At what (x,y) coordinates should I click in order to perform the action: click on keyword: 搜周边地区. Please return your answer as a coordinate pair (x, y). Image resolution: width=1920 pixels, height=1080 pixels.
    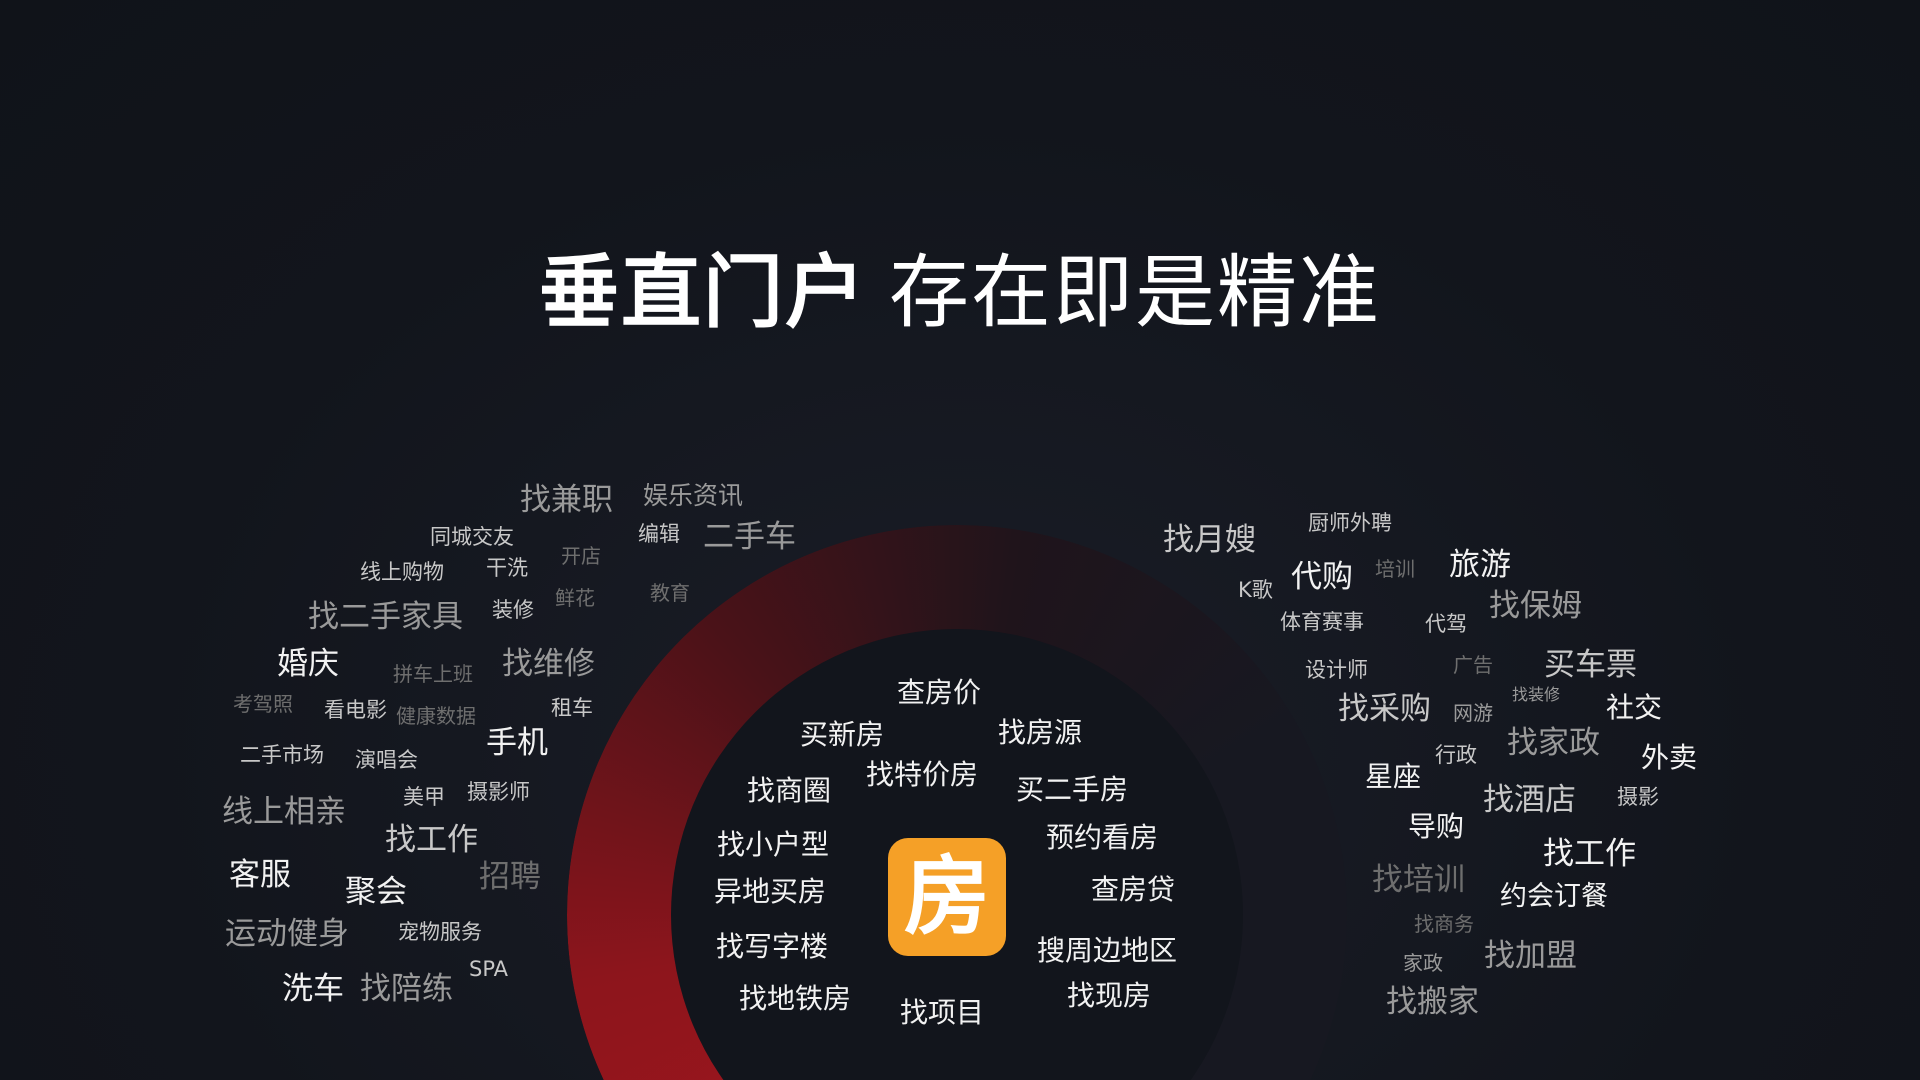
    Looking at the image, I should click on (1107, 950).